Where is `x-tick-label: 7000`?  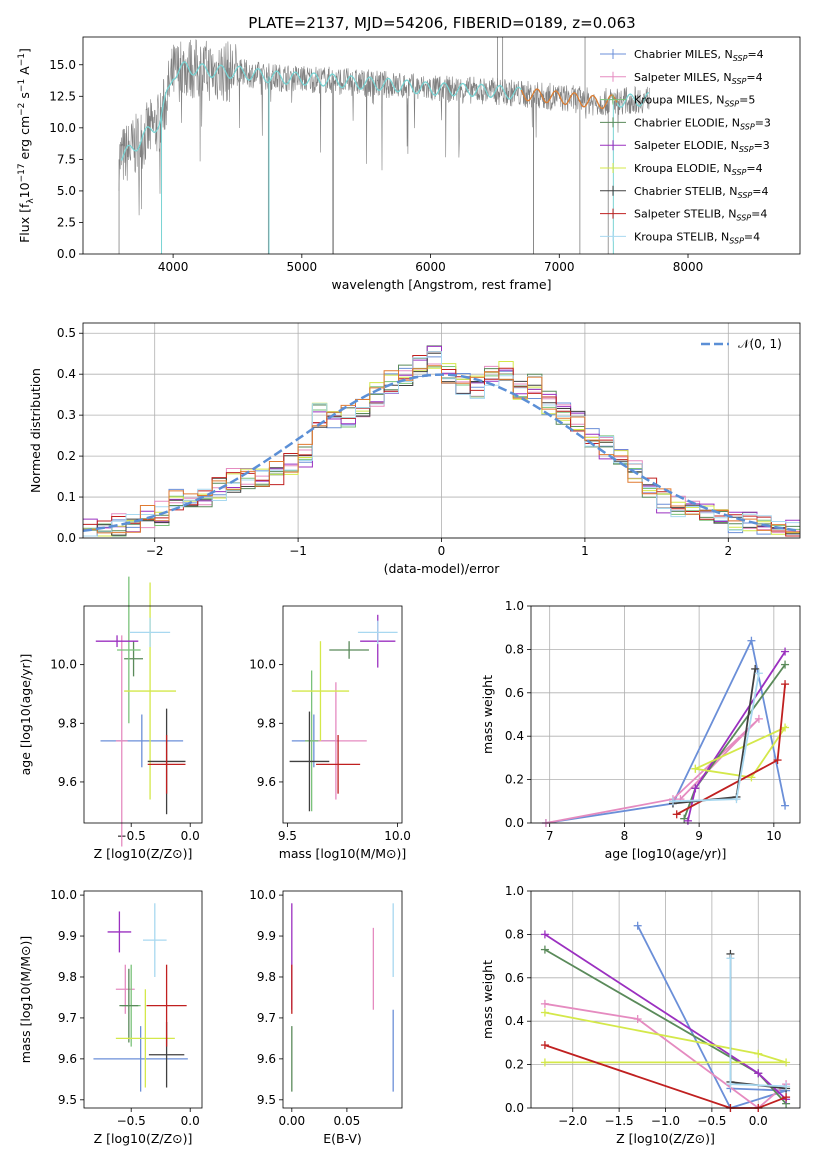 x-tick-label: 7000 is located at coordinates (559, 267).